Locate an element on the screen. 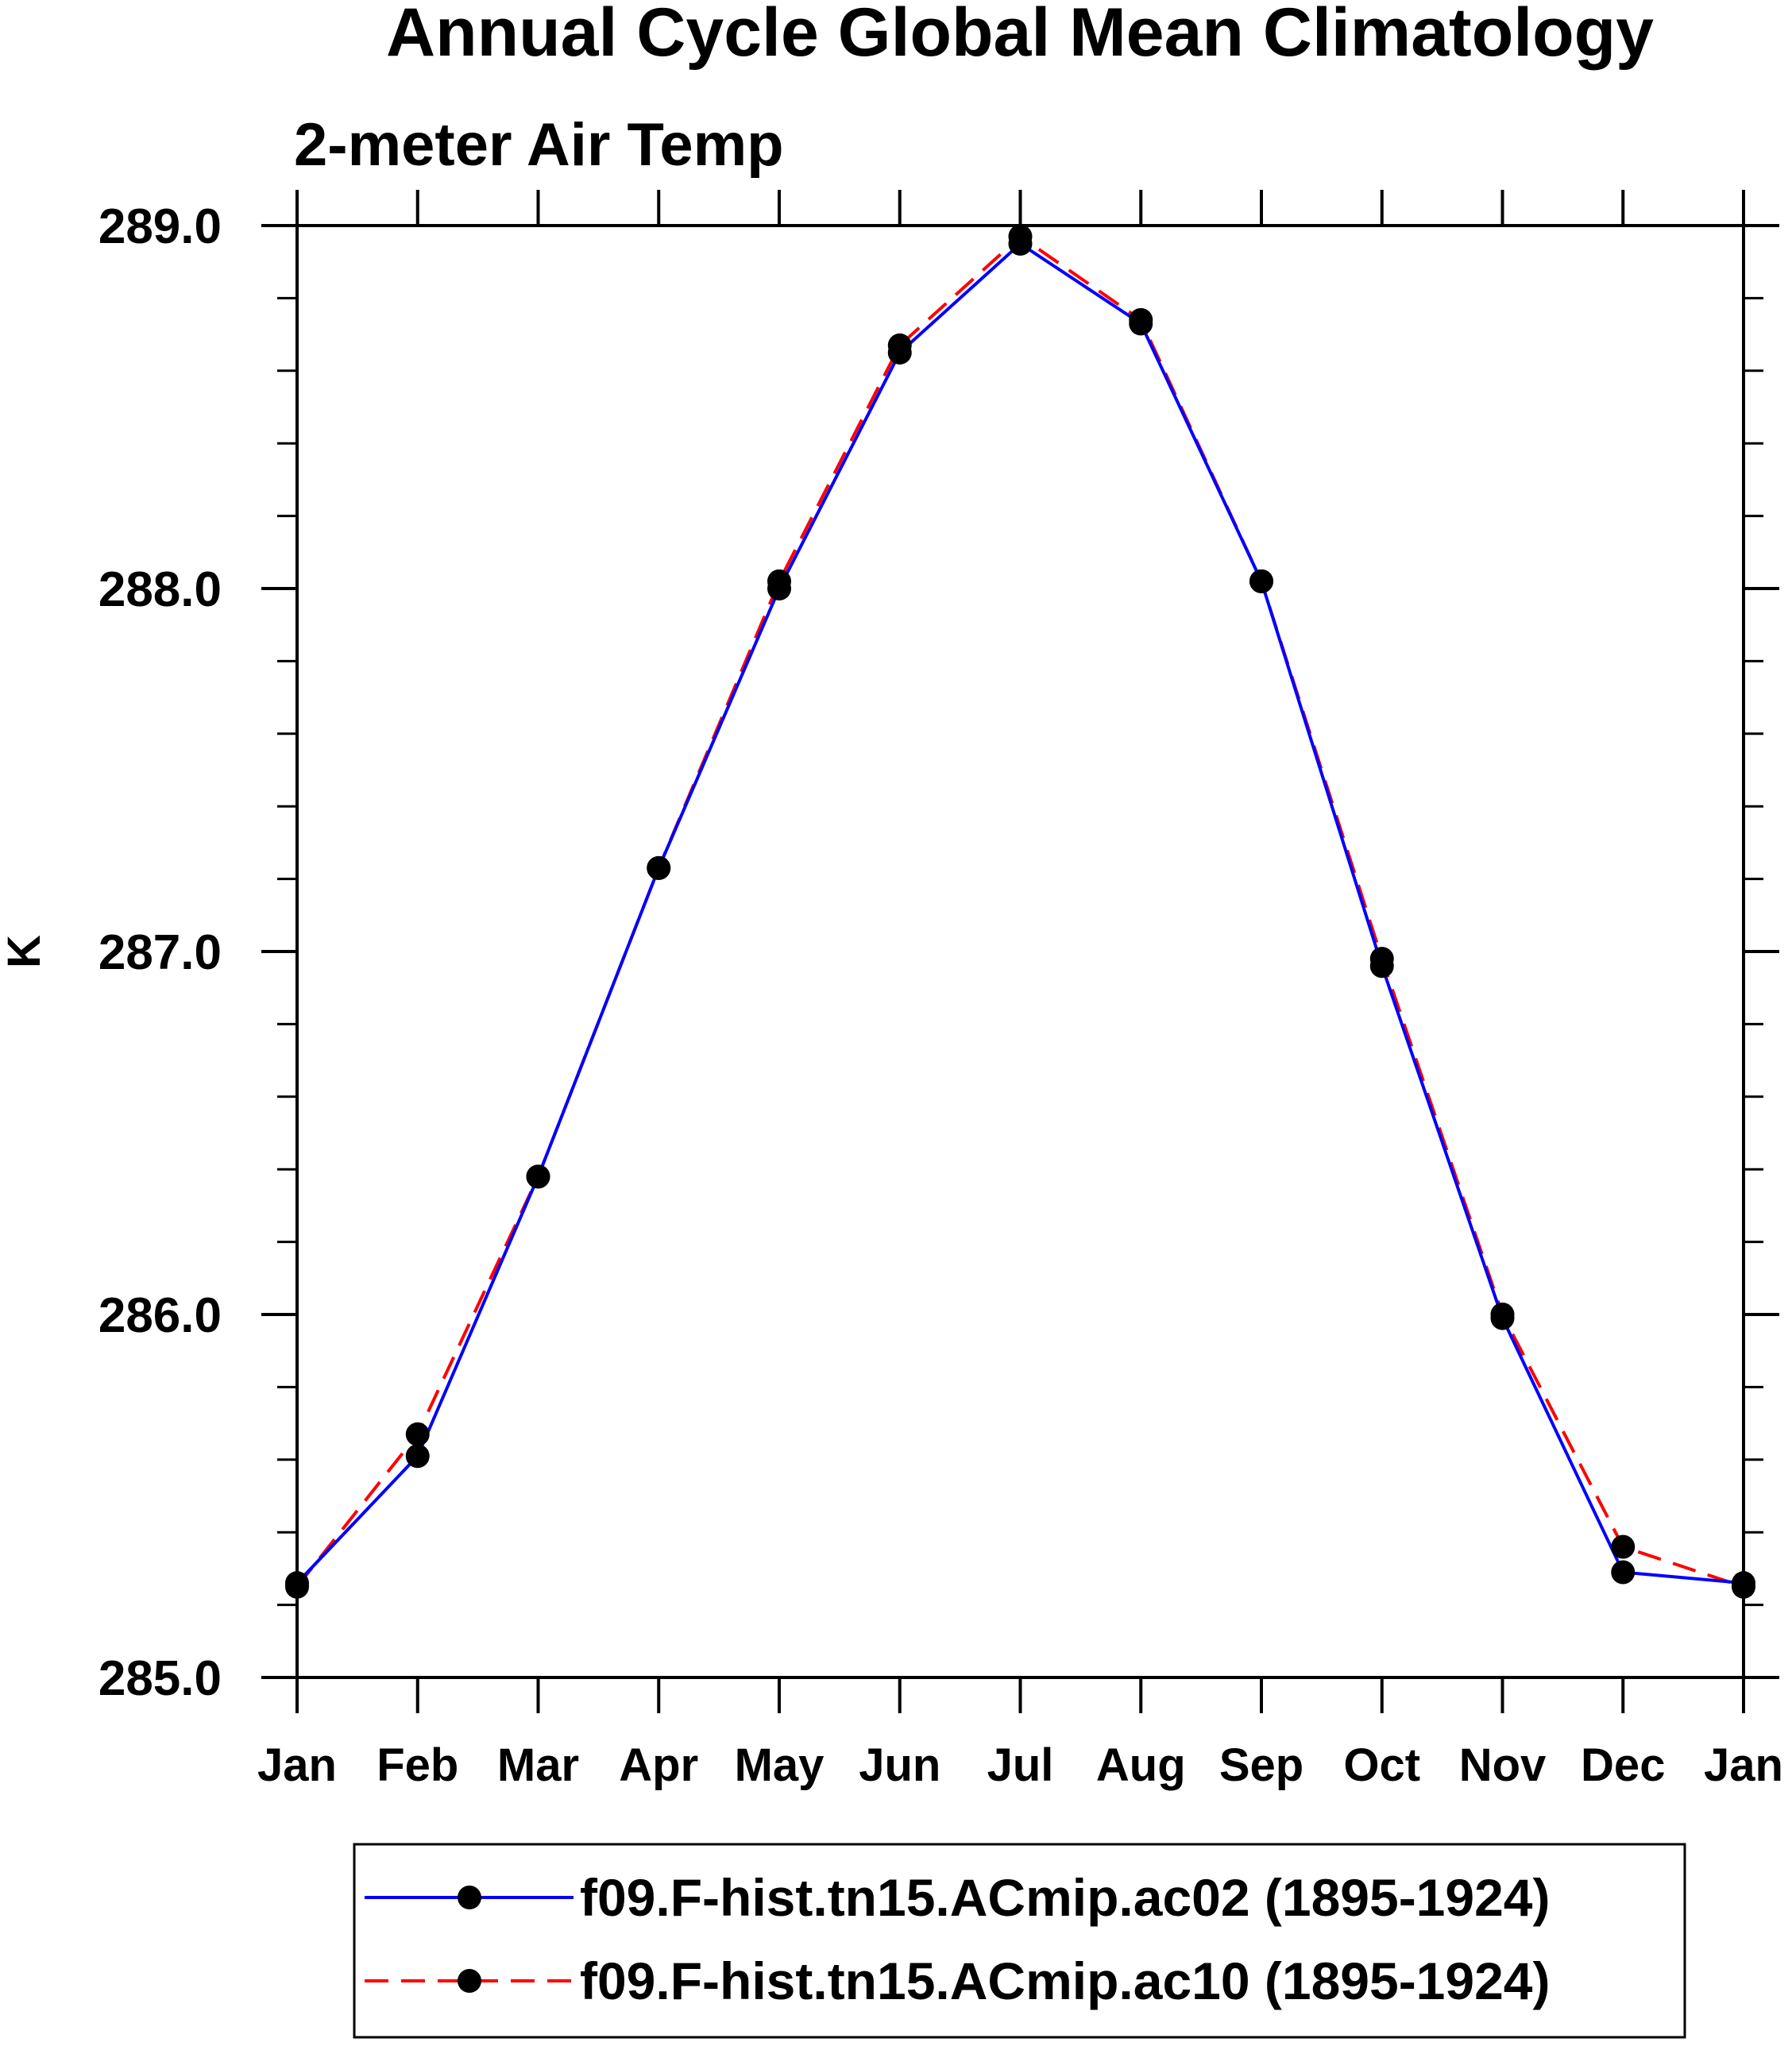 The height and width of the screenshot is (2046, 1792). legend-label: f09.F-hist.tn15.ACmip.ac02 (1895-1924) is located at coordinates (1065, 1897).